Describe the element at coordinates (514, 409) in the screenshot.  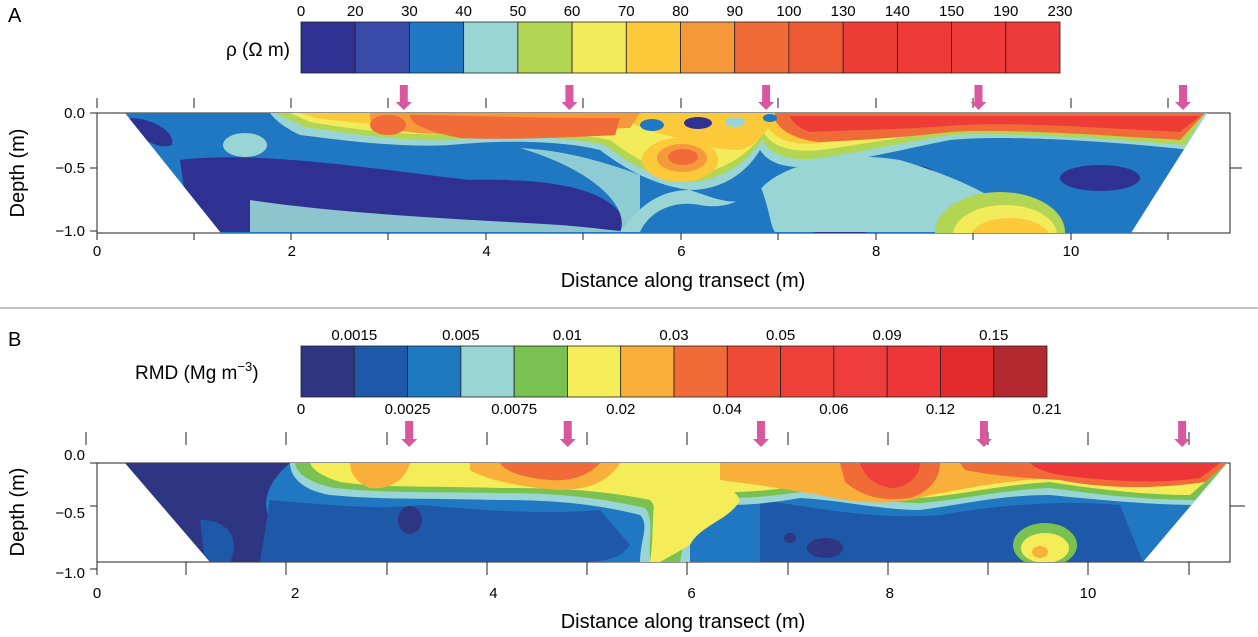
I see `colorbar-tick-label: 0.0075` at that location.